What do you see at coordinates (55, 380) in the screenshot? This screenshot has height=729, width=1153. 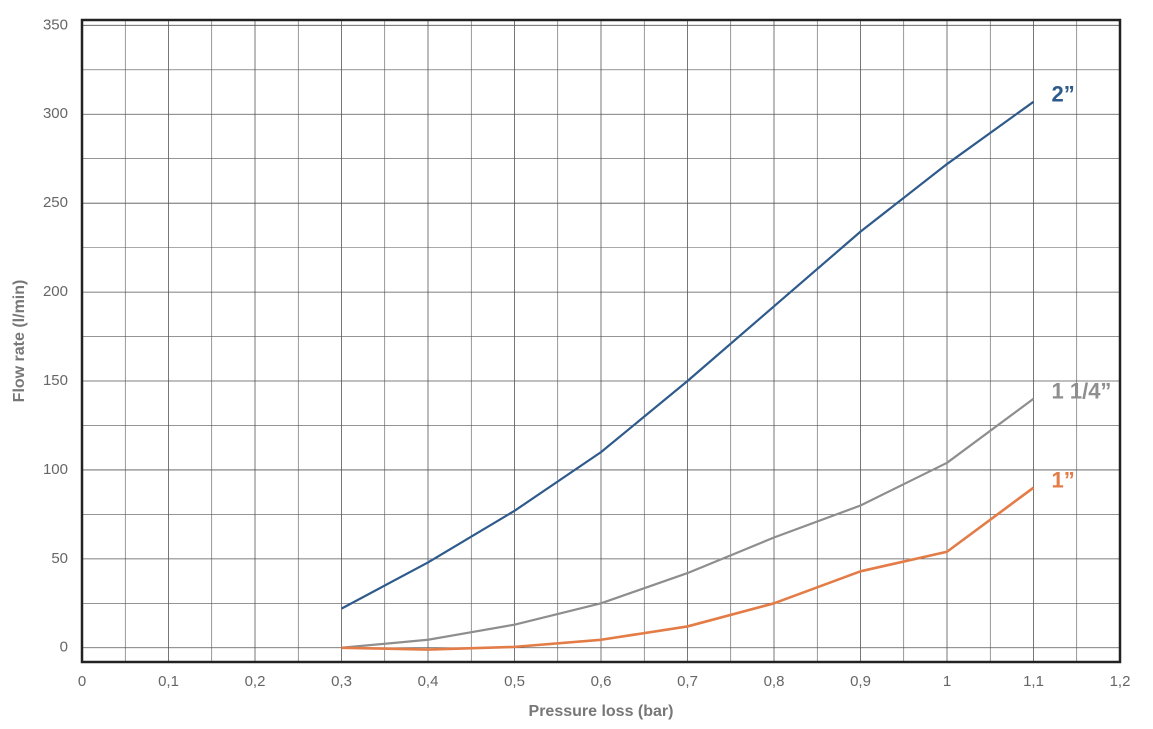 I see `y-tick-label: 150` at bounding box center [55, 380].